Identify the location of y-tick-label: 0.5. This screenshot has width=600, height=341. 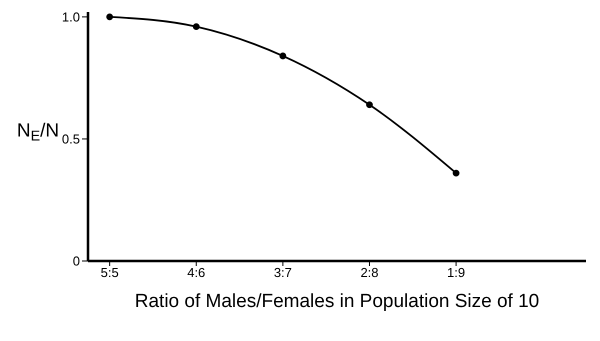
(71, 139).